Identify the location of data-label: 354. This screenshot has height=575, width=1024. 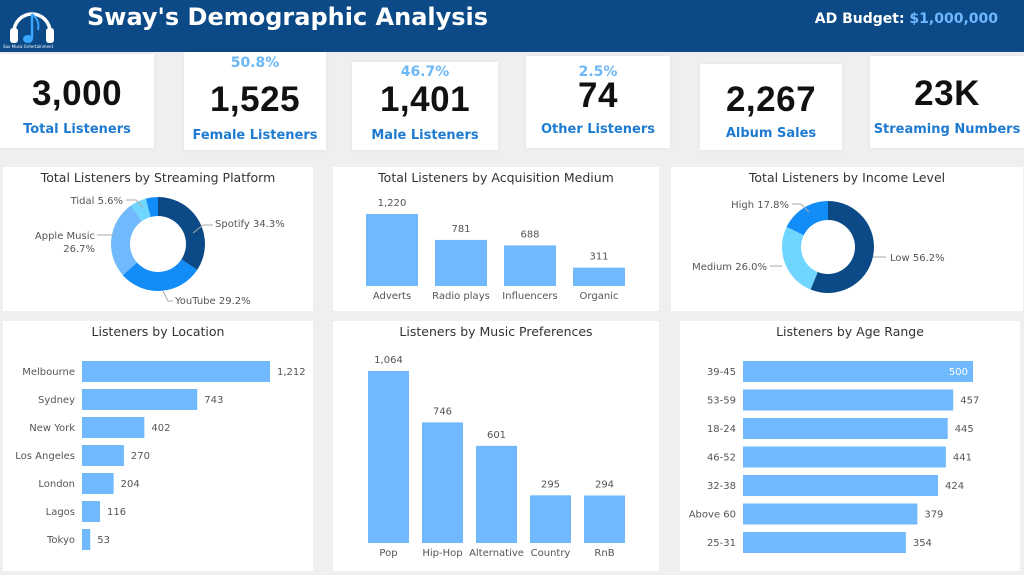
(922, 543).